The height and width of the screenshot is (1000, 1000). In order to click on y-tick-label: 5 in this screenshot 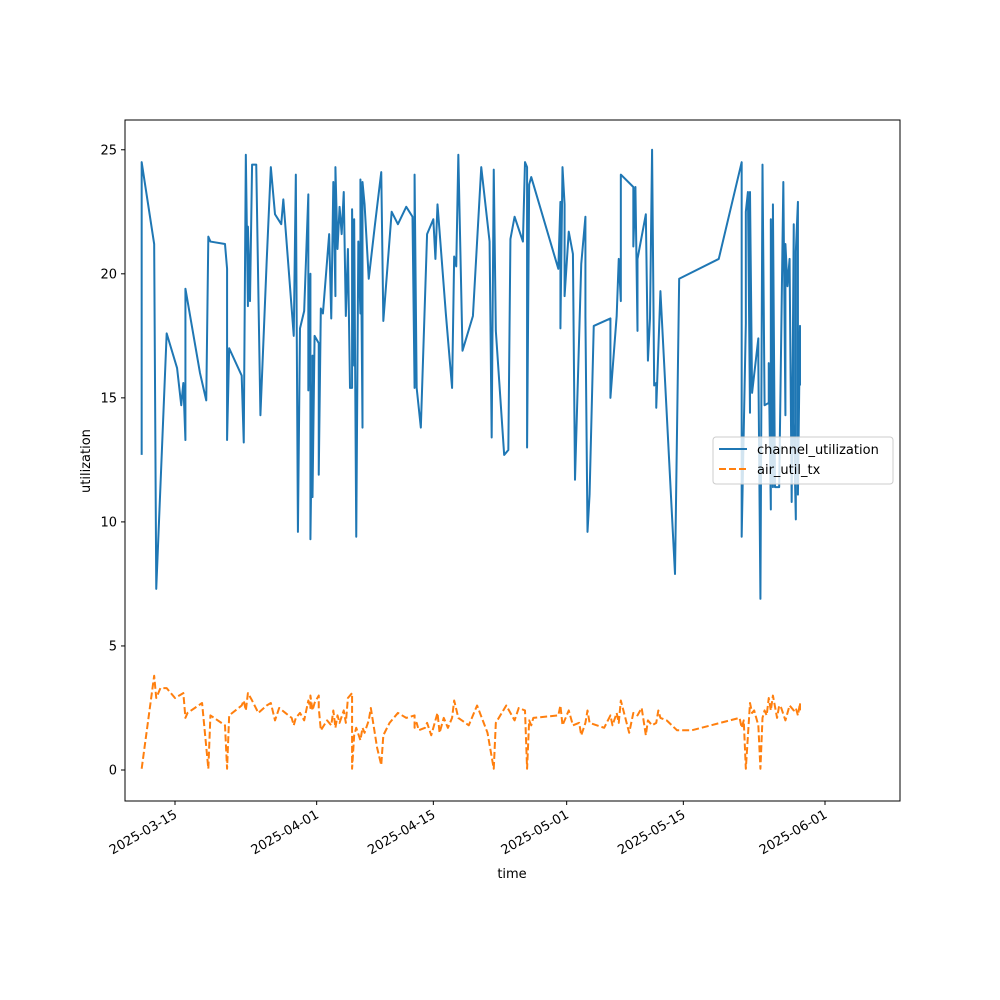, I will do `click(113, 646)`.